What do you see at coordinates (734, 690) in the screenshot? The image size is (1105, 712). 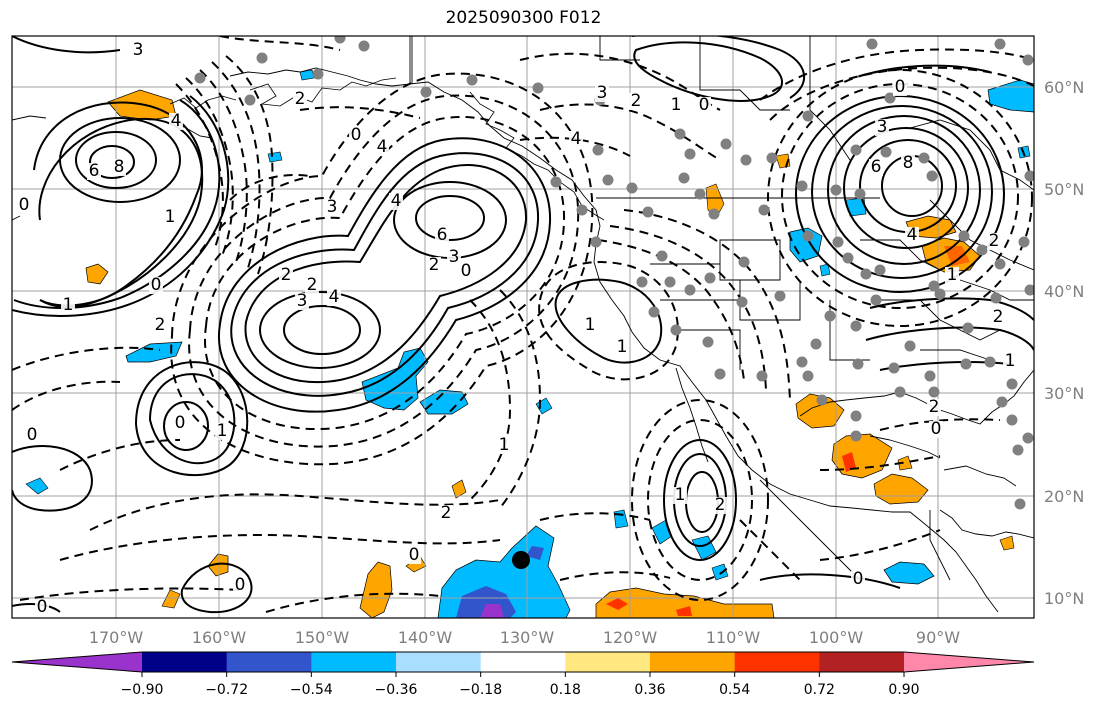 I see `colorbar-tick-label: 0.54` at bounding box center [734, 690].